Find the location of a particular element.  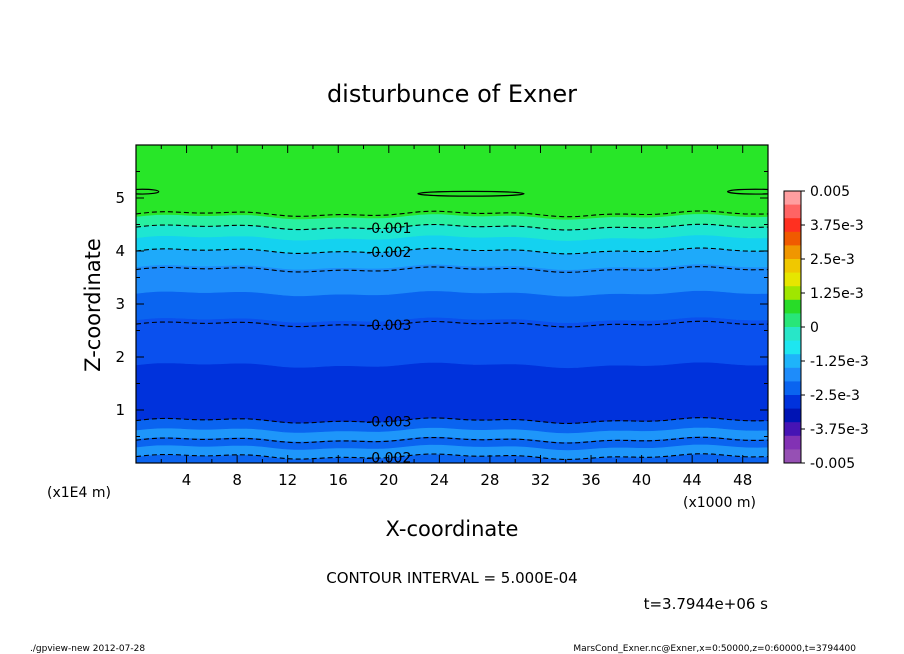

chart-title: disturbunce of Exner is located at coordinates (452, 94).